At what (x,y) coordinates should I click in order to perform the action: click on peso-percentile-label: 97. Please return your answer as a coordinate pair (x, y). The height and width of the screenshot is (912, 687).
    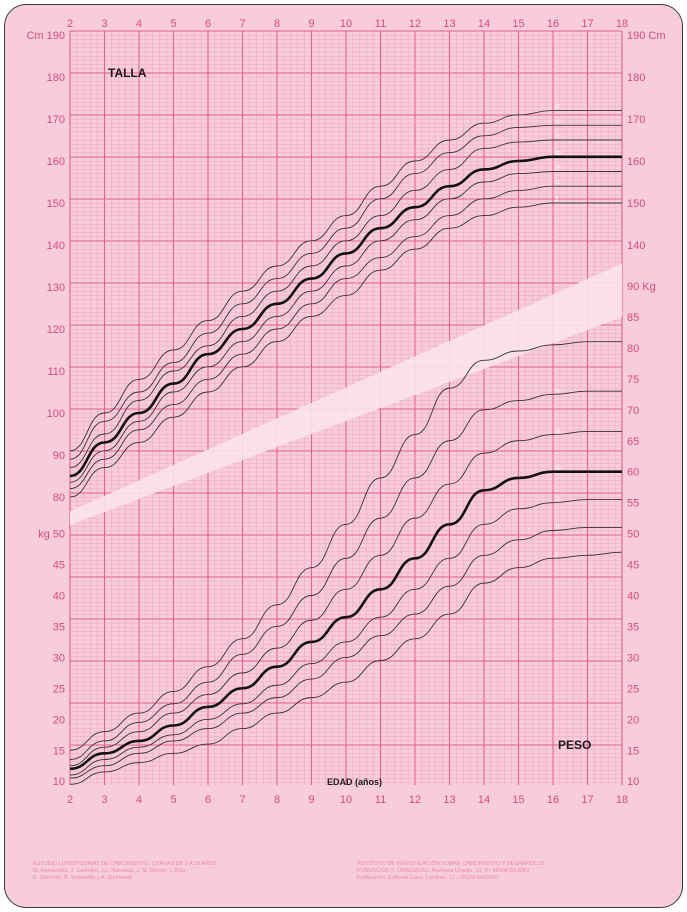
    Looking at the image, I should click on (558, 342).